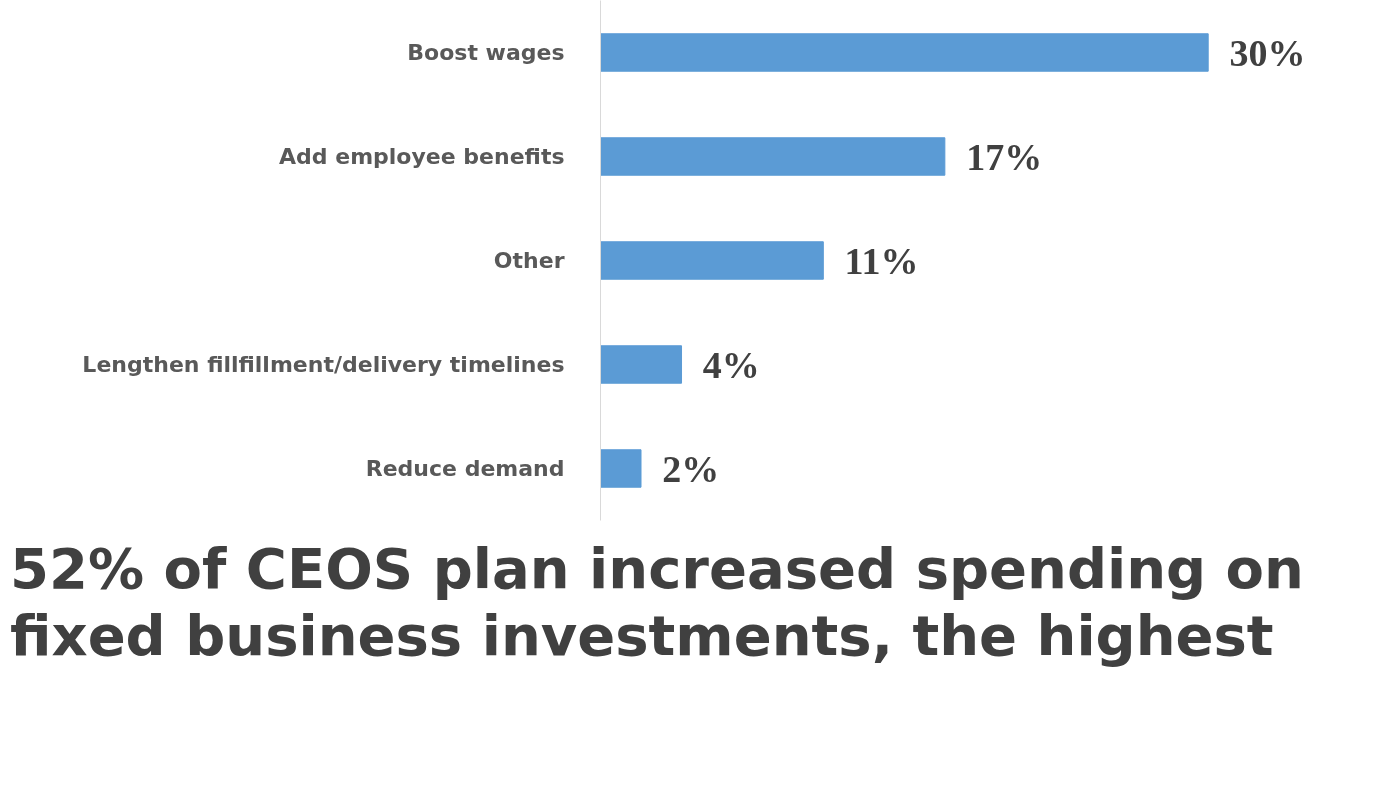  Describe the element at coordinates (323, 364) in the screenshot. I see `y-tick-label: Lengthen fillfillment/delivery timelines` at that location.